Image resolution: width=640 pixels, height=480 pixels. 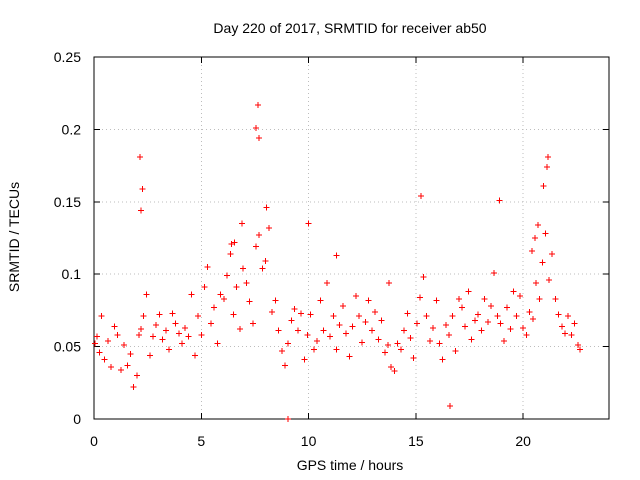 What do you see at coordinates (77, 419) in the screenshot?
I see `y-tick-label-0: 0` at bounding box center [77, 419].